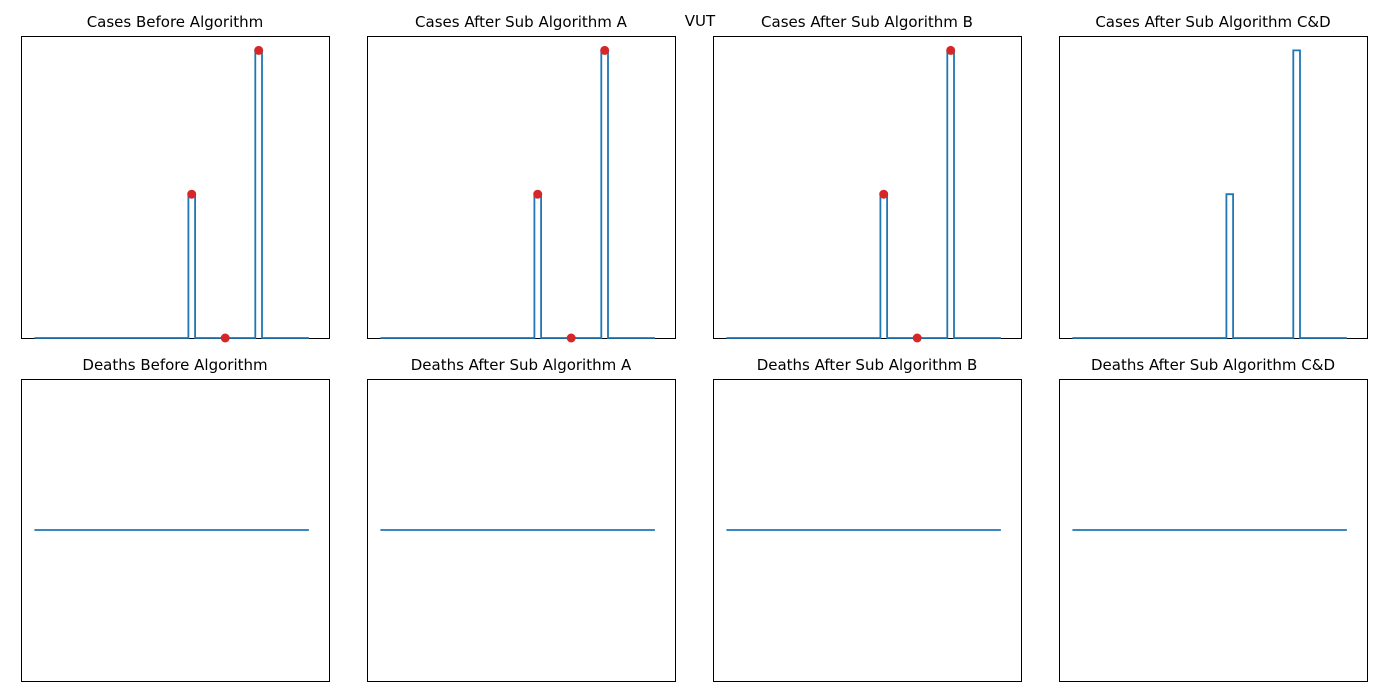 This screenshot has width=1400, height=700. I want to click on subplot-title: Deaths After Sub Algorithm A, so click(521, 365).